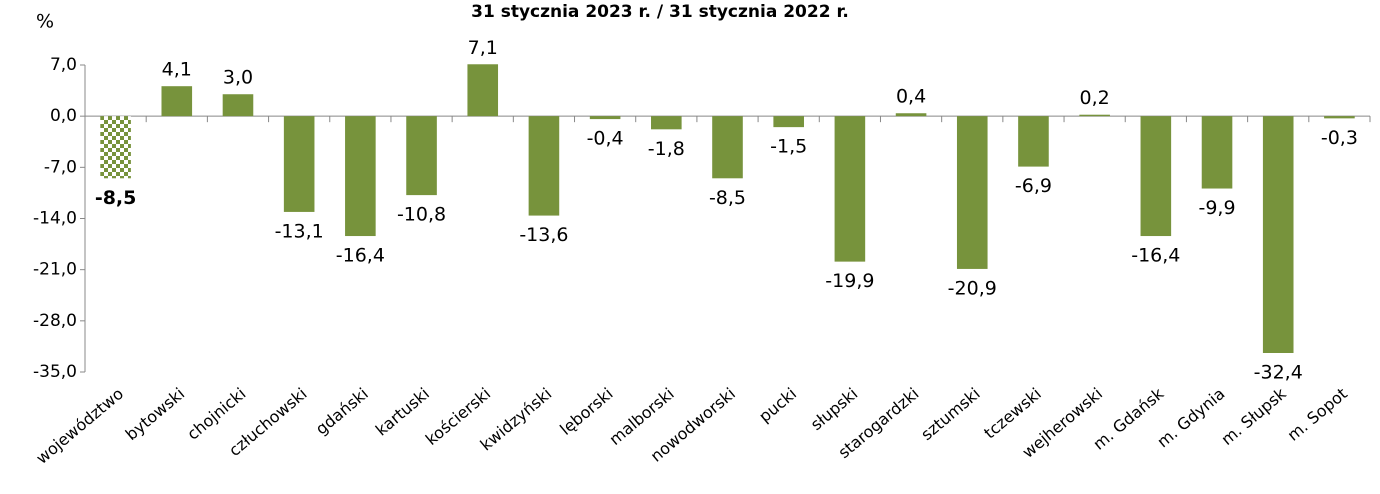 This screenshot has height=494, width=1380. Describe the element at coordinates (63, 65) in the screenshot. I see `y-tick-label: 7,0` at that location.